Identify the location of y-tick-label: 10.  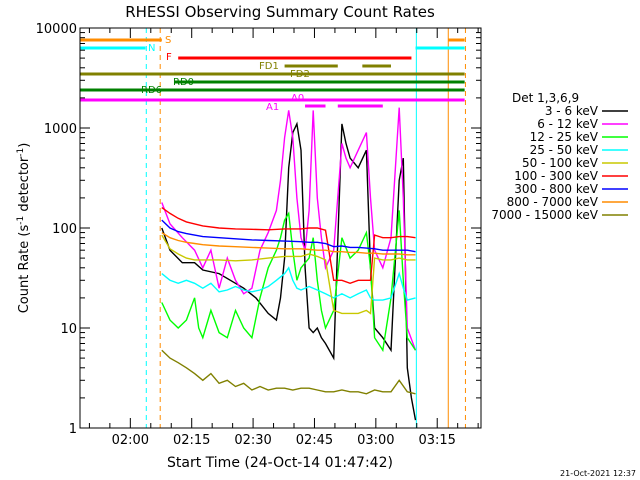
(68, 329).